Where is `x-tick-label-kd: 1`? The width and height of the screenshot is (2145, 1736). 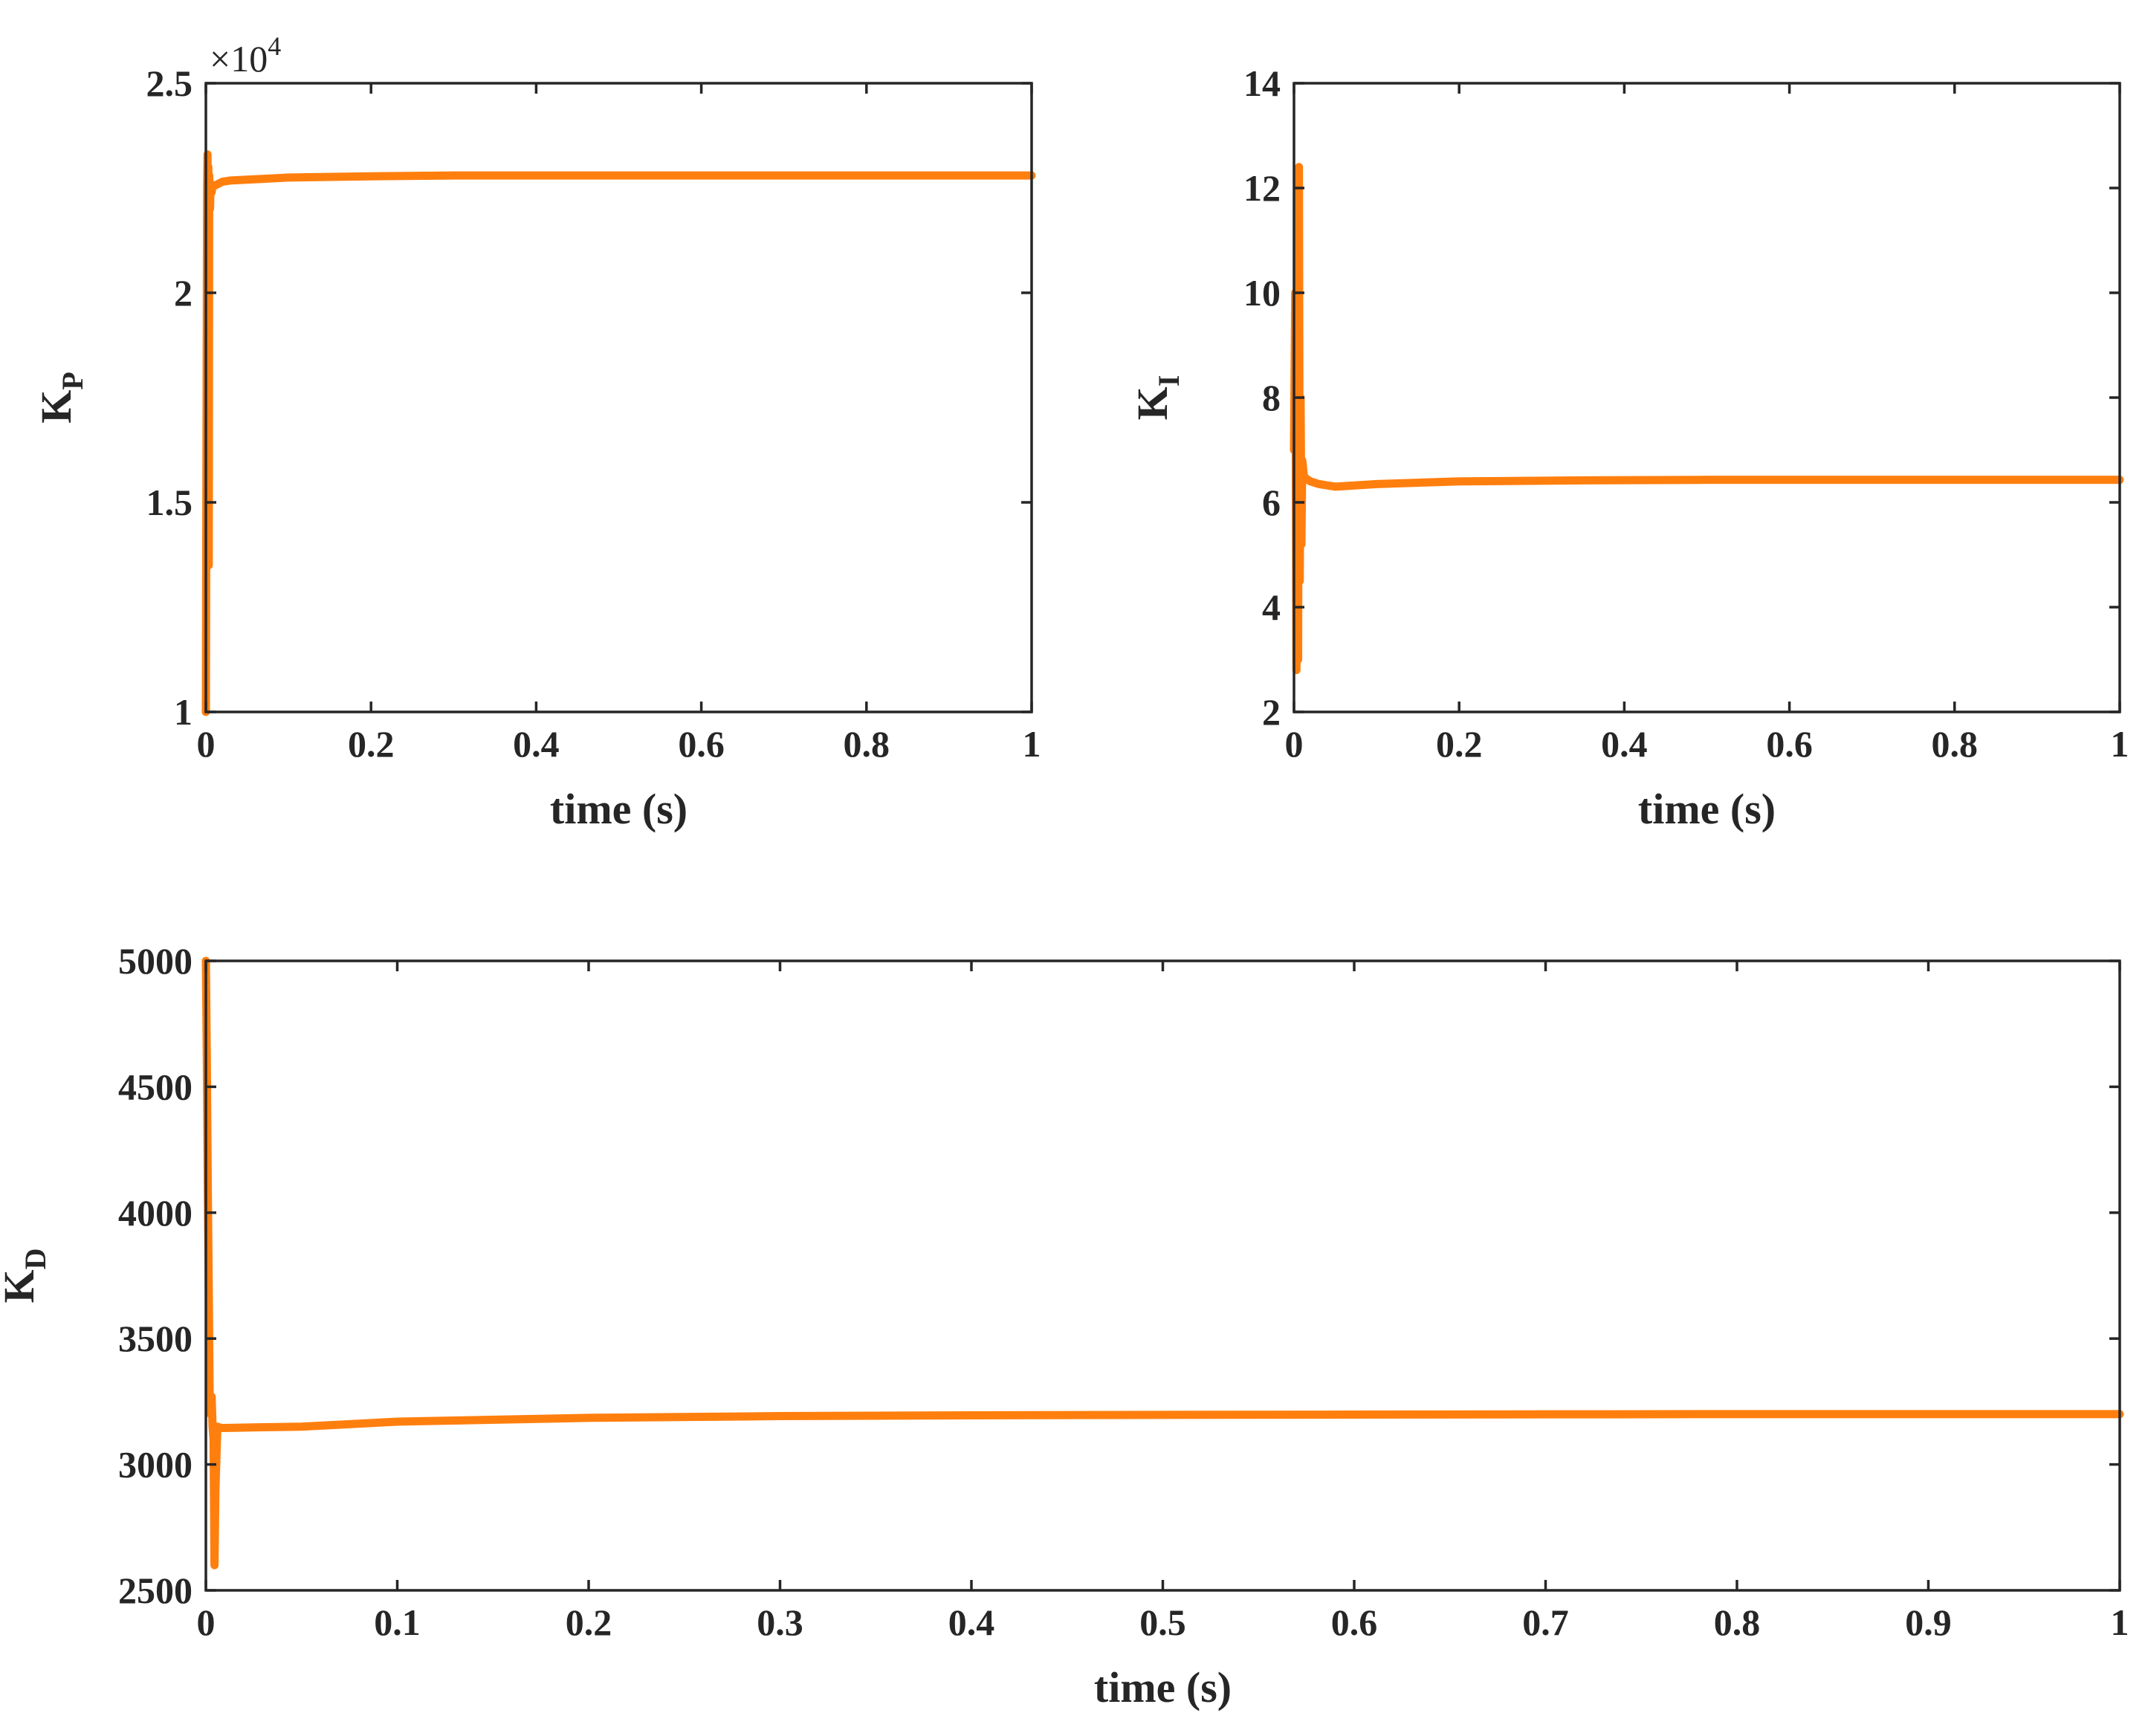 x-tick-label-kd: 1 is located at coordinates (2120, 1622).